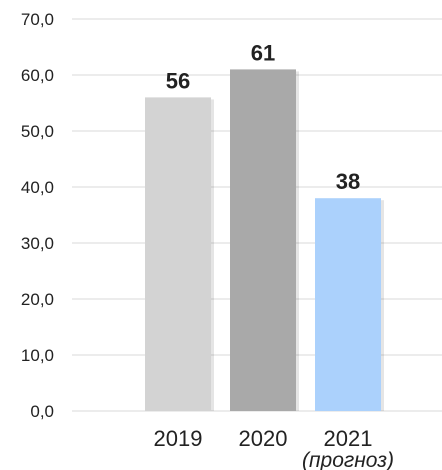 The image size is (442, 470). Describe the element at coordinates (178, 254) in the screenshot. I see `bar-2019` at that location.